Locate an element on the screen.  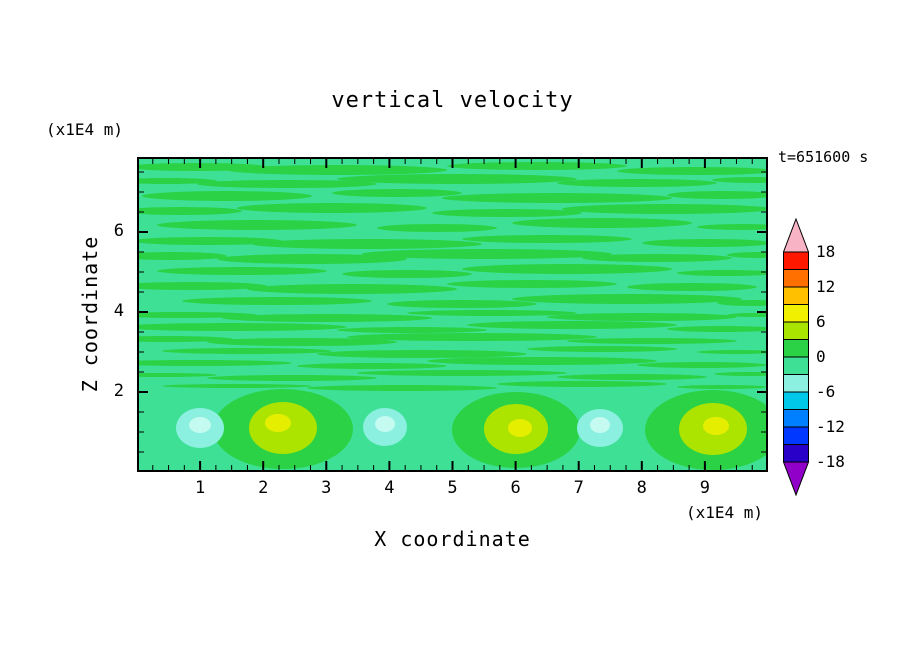
colorbar-tick-label: -12 is located at coordinates (830, 426).